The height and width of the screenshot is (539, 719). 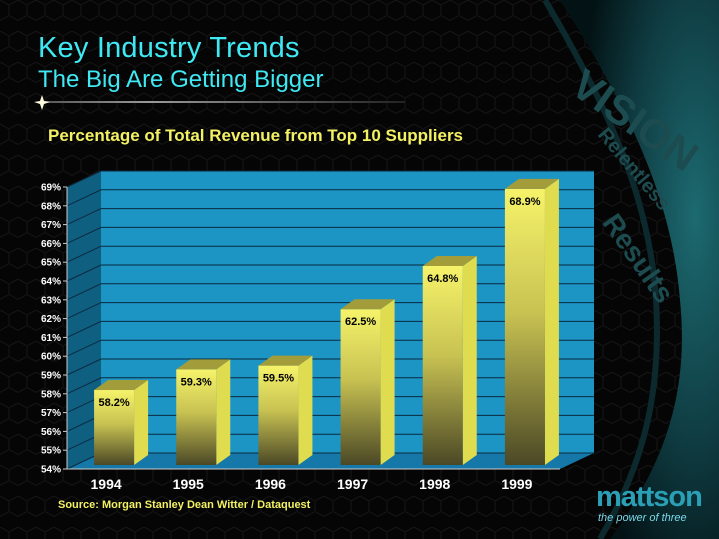 I want to click on y-tick-label: 55%, so click(x=51, y=451).